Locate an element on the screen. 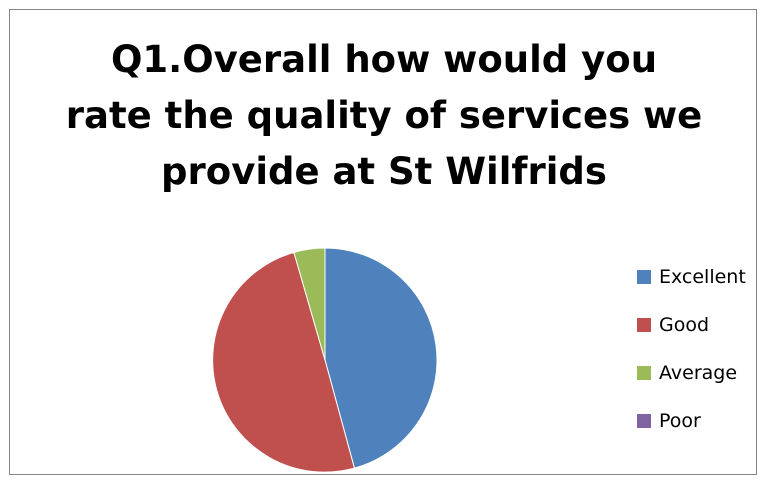 The image size is (767, 486). pie-chart is located at coordinates (325, 360).